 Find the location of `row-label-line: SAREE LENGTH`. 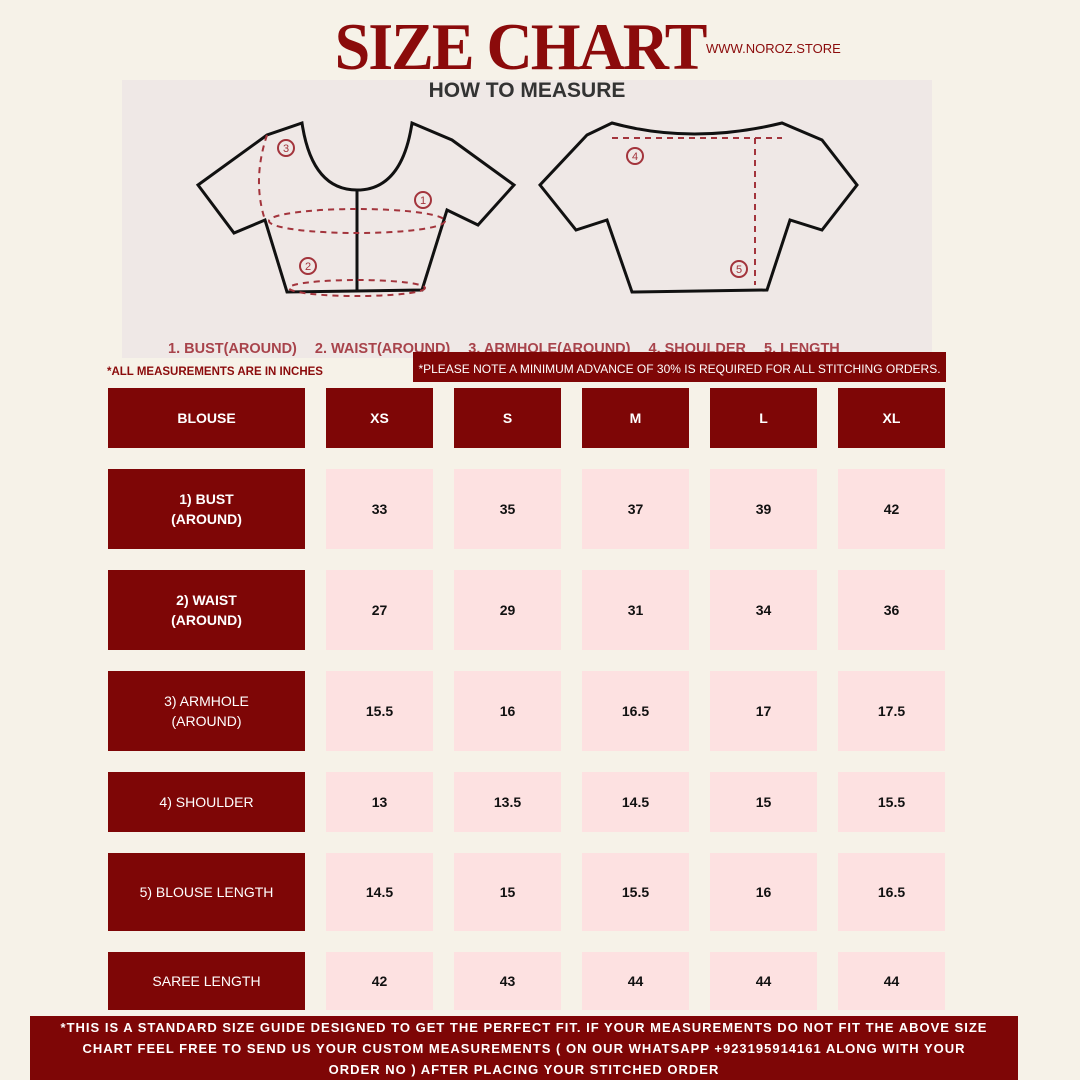

row-label-line: SAREE LENGTH is located at coordinates (206, 981).